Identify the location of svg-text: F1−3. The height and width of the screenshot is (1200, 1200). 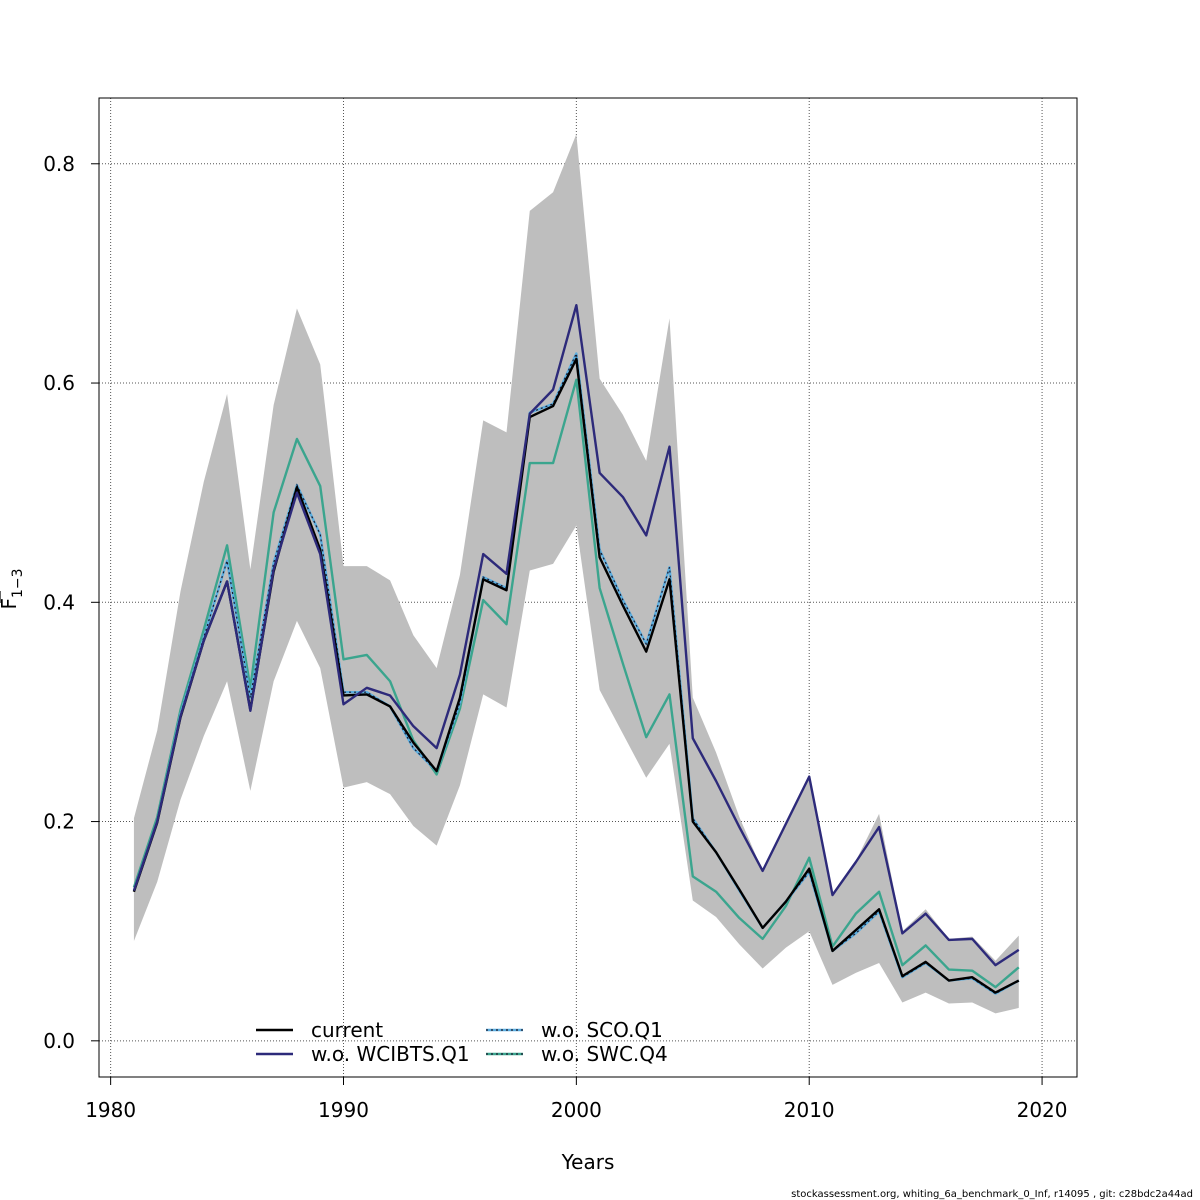
(13, 588).